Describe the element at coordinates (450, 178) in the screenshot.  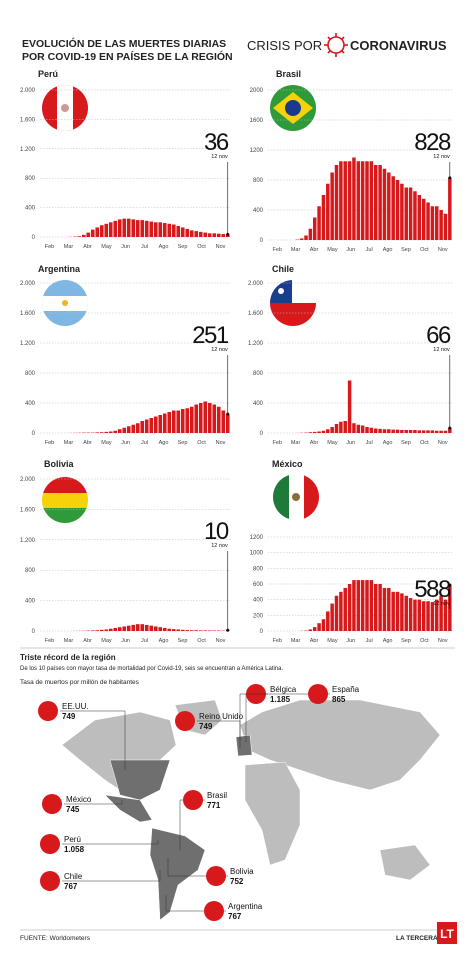
I see `end-dot` at that location.